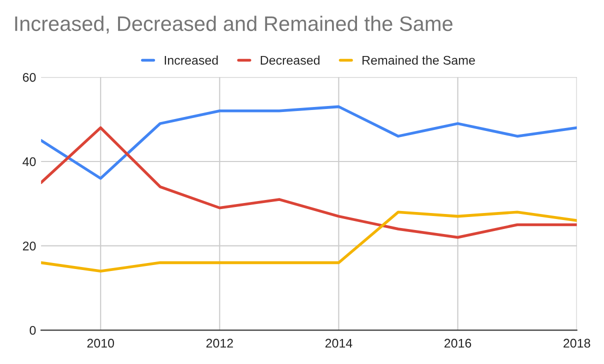 The height and width of the screenshot is (364, 604). Describe the element at coordinates (458, 343) in the screenshot. I see `x-tick-label: 2016` at that location.